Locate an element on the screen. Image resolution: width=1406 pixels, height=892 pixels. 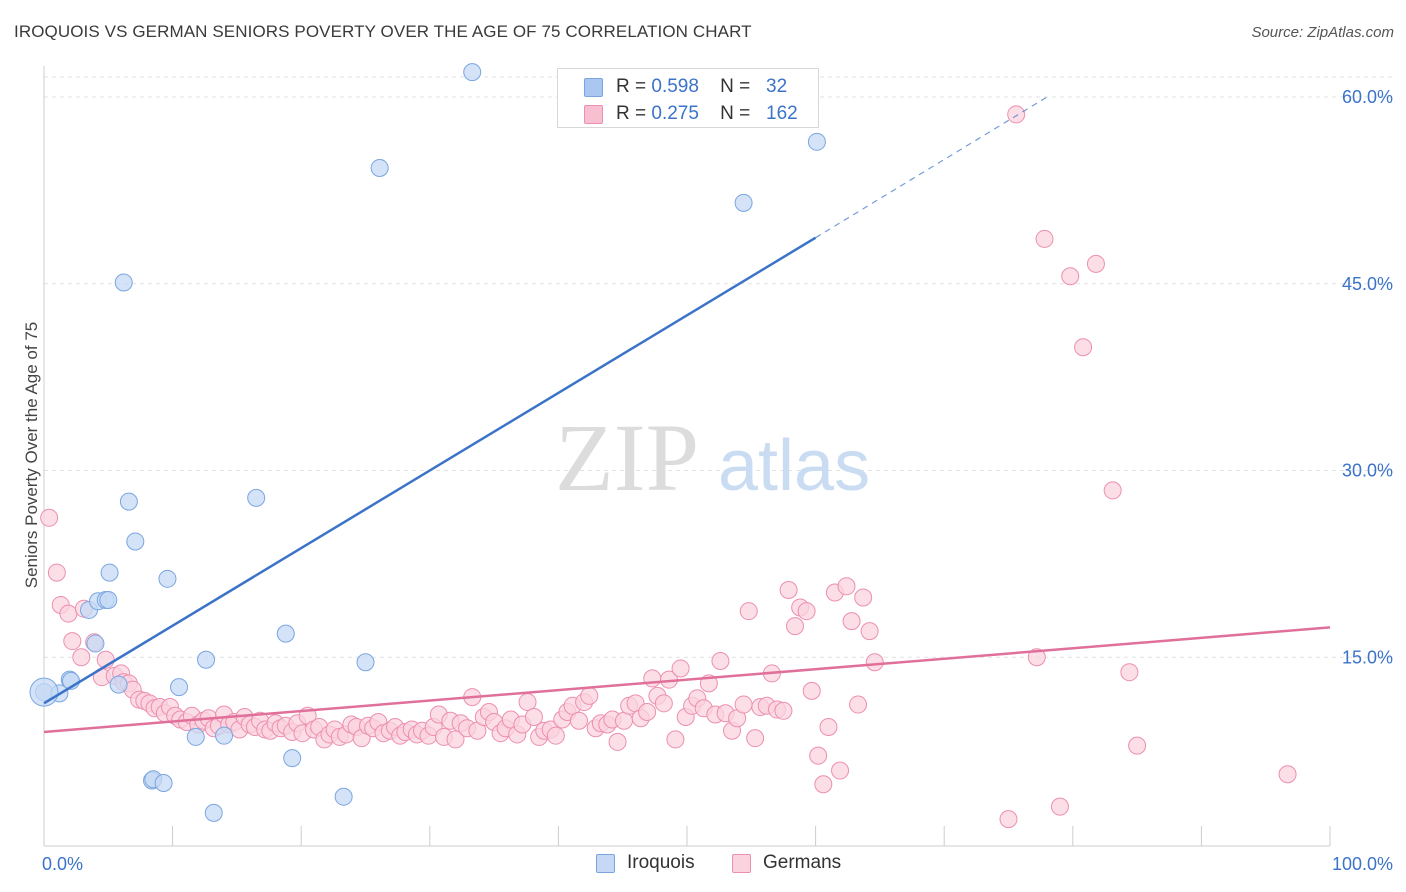
bottom-legend-swatch-iroquois is located at coordinates (605, 863).